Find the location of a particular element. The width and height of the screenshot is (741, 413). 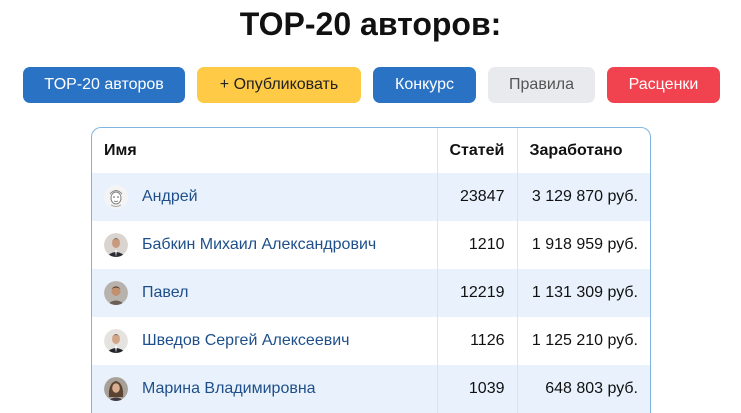

contest-button: Конкурс is located at coordinates (424, 85).